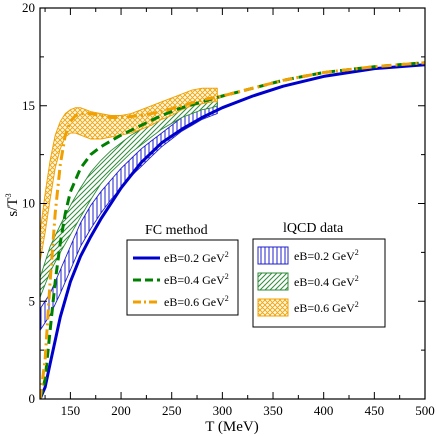  Describe the element at coordinates (326, 307) in the screenshot. I see `legend-lqcd-label-2: eB=0.6 GeV2` at that location.